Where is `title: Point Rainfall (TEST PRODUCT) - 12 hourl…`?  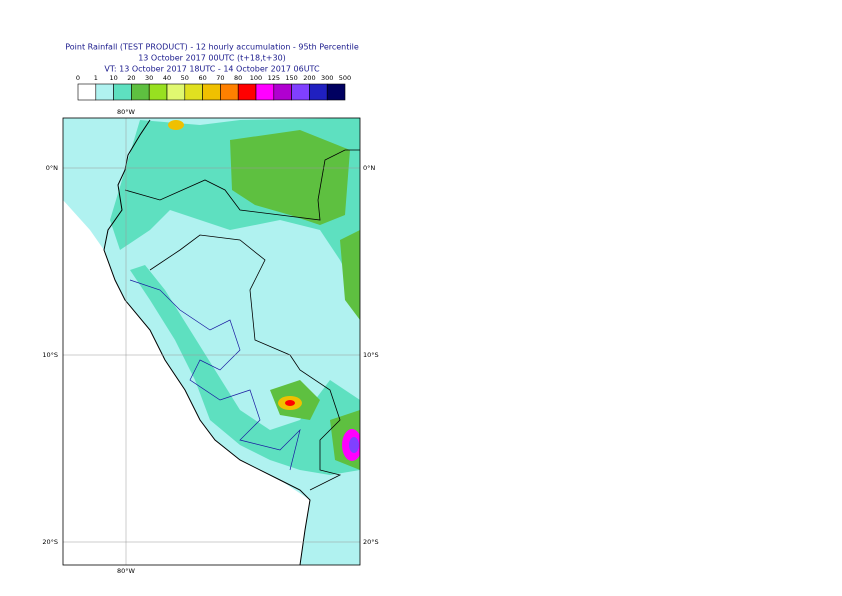 title: Point Rainfall (TEST PRODUCT) - 12 hourl… is located at coordinates (212, 47).